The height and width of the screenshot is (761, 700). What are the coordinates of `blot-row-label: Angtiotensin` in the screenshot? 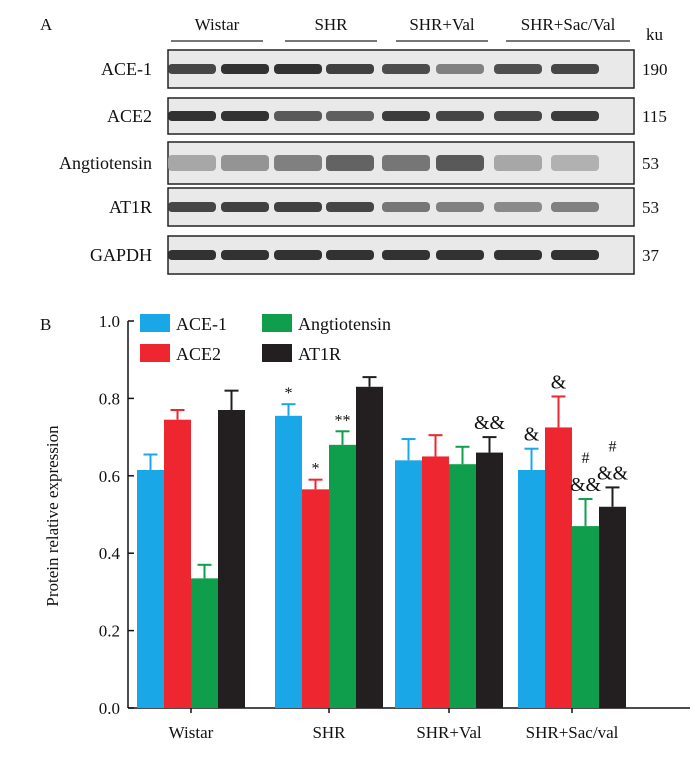 It's located at (105, 163).